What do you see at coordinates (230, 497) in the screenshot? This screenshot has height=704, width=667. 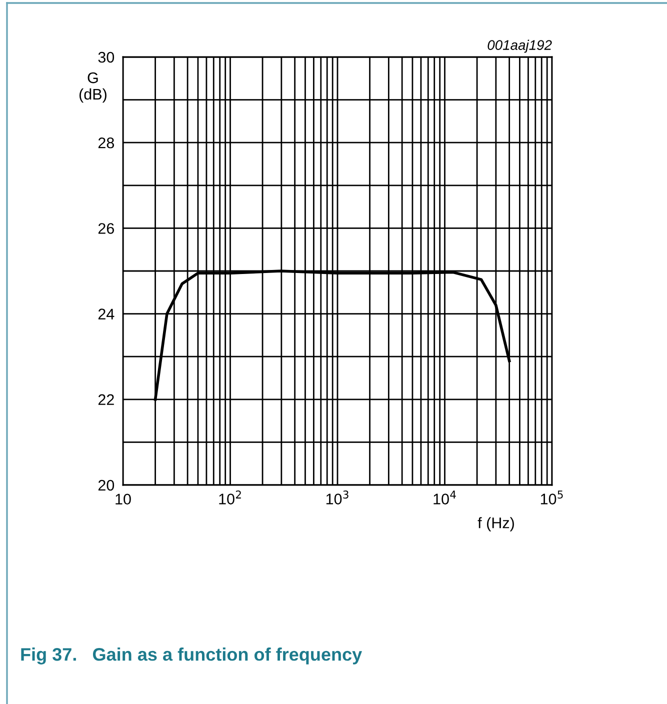 I see `x-tick-label: 10$^{2}$` at bounding box center [230, 497].